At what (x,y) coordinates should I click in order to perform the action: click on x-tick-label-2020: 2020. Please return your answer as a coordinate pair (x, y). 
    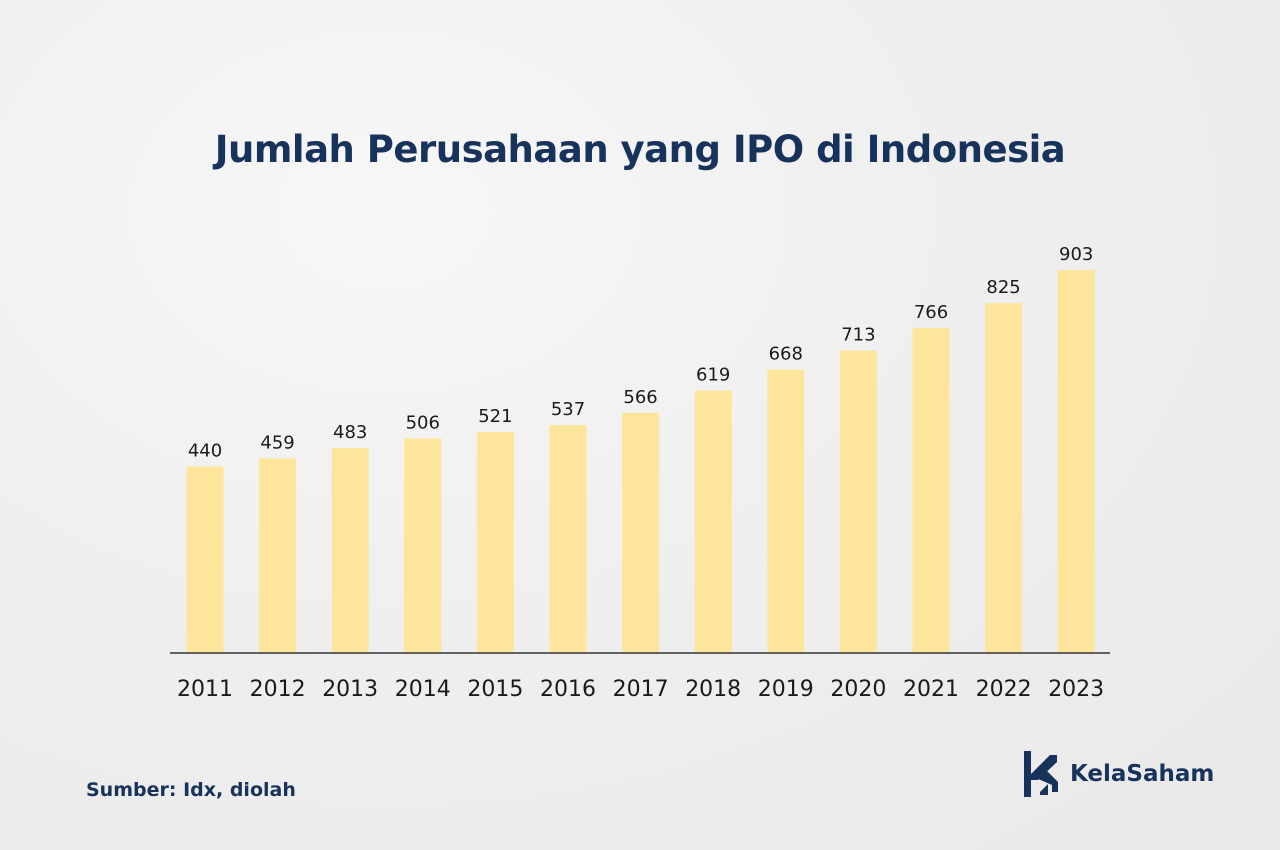
    Looking at the image, I should click on (858, 689).